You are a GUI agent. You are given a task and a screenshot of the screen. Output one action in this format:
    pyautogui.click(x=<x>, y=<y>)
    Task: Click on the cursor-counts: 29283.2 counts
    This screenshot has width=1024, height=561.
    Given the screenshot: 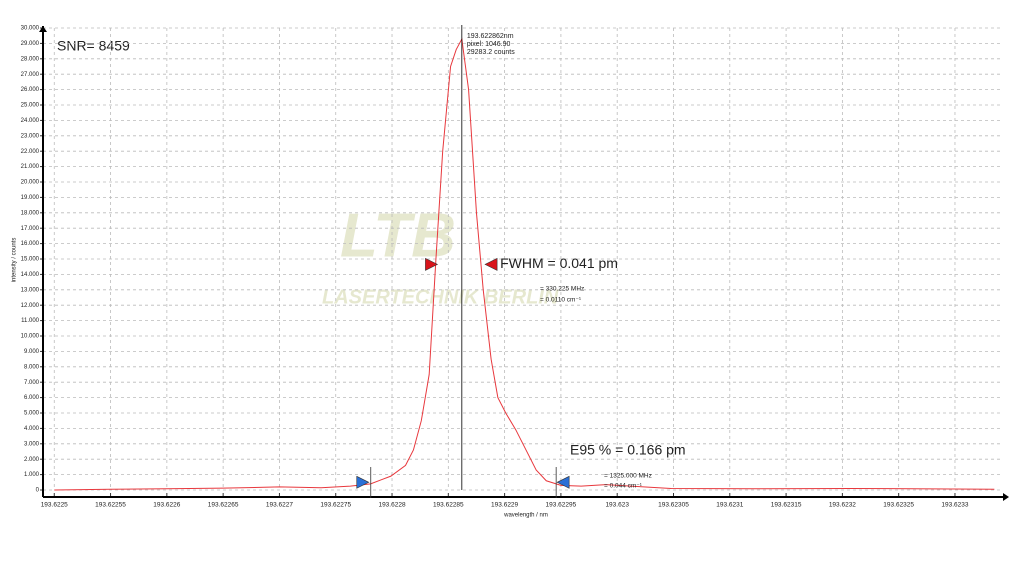 What is the action you would take?
    pyautogui.click(x=491, y=52)
    